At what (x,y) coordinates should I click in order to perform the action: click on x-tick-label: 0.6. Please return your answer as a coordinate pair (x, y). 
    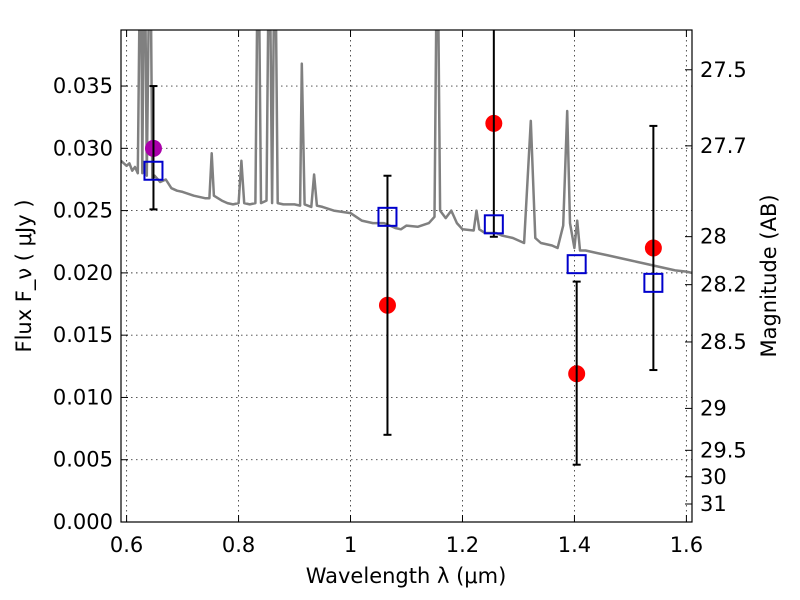
    Looking at the image, I should click on (126, 545).